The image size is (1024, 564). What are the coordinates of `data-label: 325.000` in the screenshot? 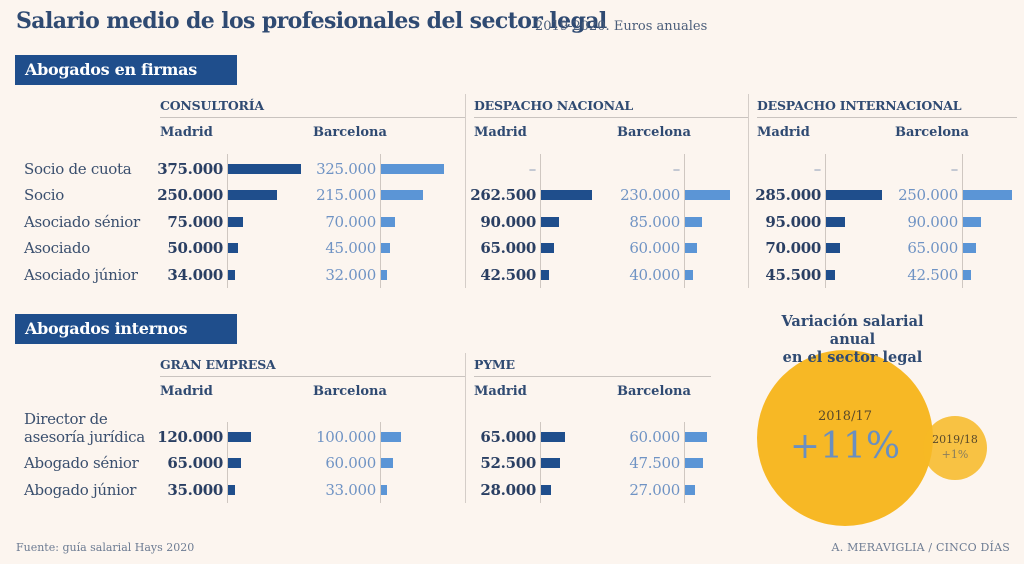 It's located at (346, 169).